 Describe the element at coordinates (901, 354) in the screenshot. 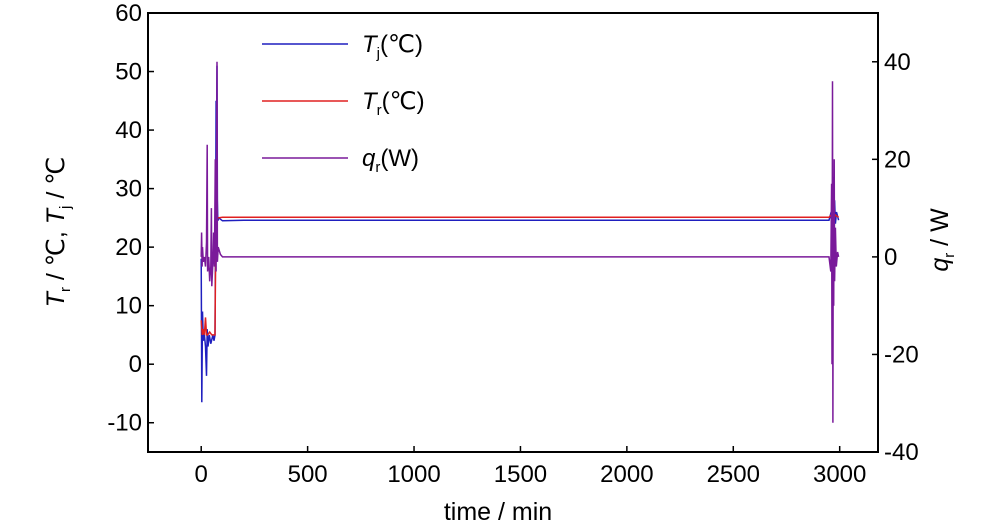

I see `y-right-tick-label-1: -20` at that location.